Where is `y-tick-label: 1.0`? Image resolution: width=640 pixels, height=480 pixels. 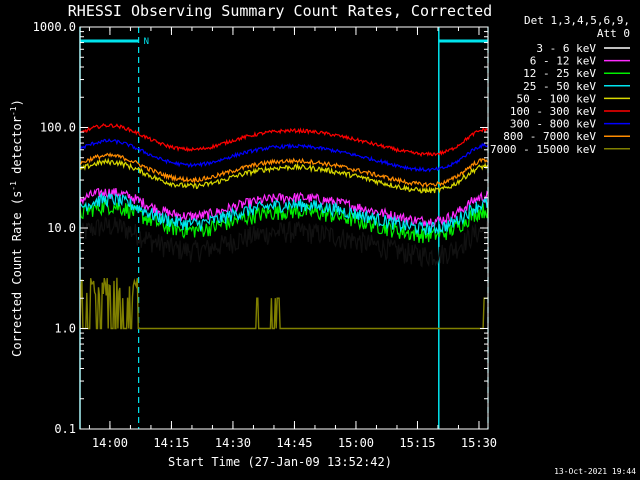
y-tick-label: 1.0 is located at coordinates (65, 329).